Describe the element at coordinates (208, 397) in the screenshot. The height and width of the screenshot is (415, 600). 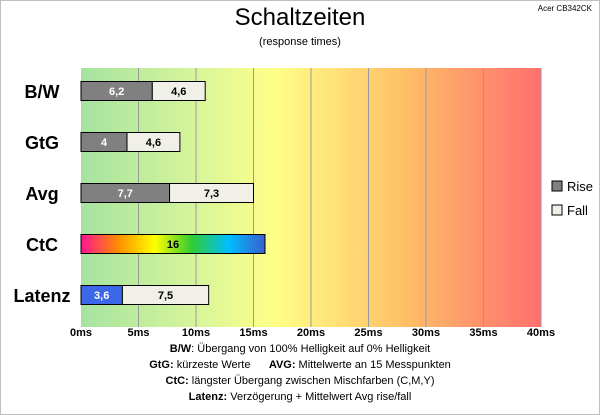
I see `note-latenz-key: Latenz:` at that location.